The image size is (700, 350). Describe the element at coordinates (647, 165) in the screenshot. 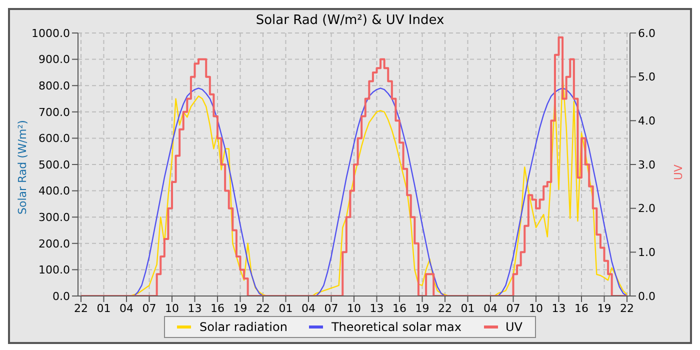

I see `y2-tick-label: 3.0` at that location.